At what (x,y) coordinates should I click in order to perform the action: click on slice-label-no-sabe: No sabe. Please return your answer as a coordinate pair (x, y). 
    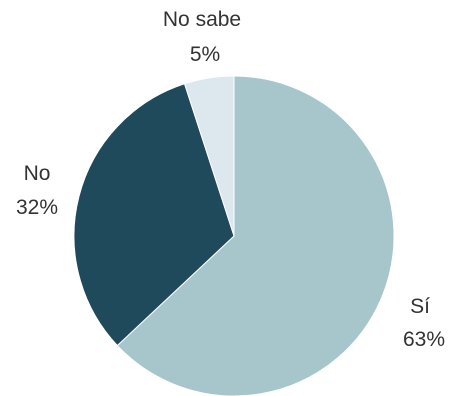
    Looking at the image, I should click on (202, 19).